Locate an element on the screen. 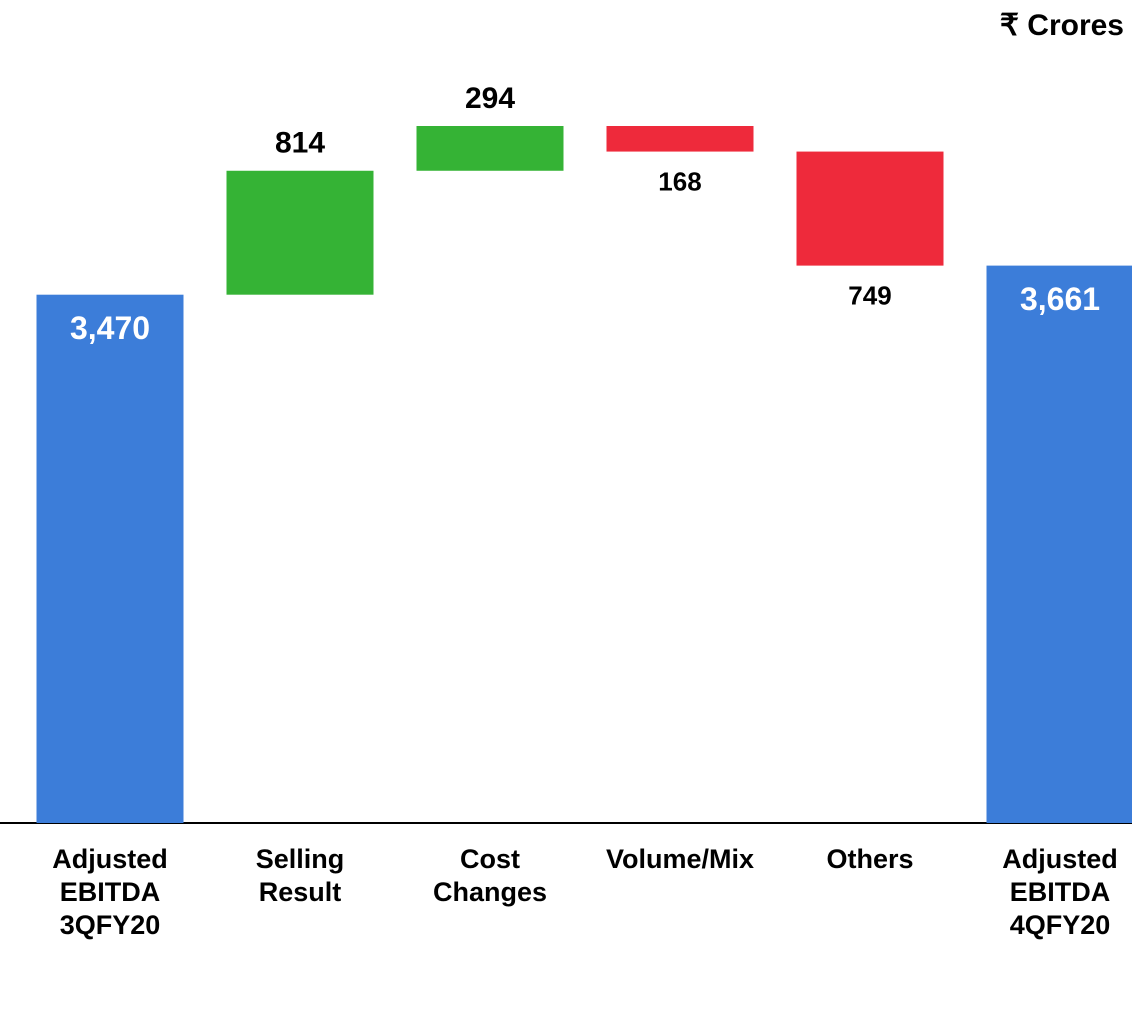 The image size is (1132, 1034). value-label: 294 is located at coordinates (490, 98).